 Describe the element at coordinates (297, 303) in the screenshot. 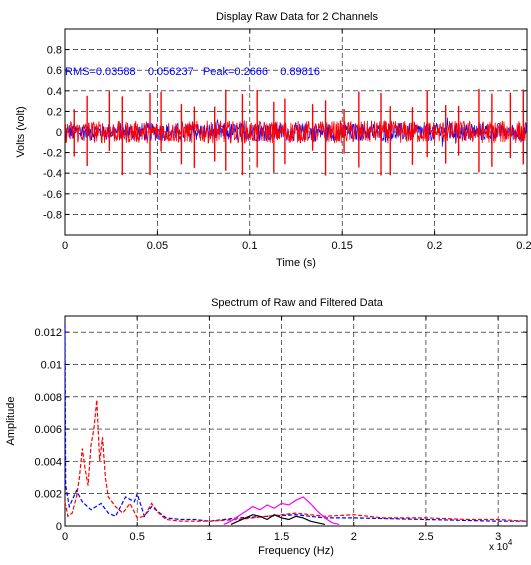

I see `spectrum-plot-title: Spectrum of Raw and Filtered Data` at that location.